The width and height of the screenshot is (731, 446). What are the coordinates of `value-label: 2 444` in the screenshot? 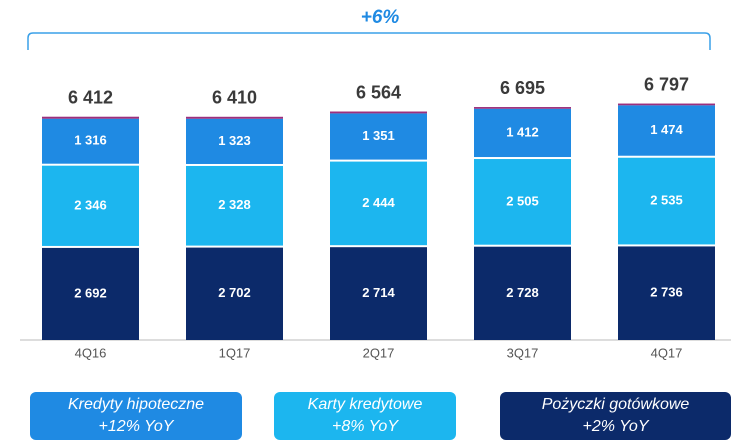 It's located at (378, 202).